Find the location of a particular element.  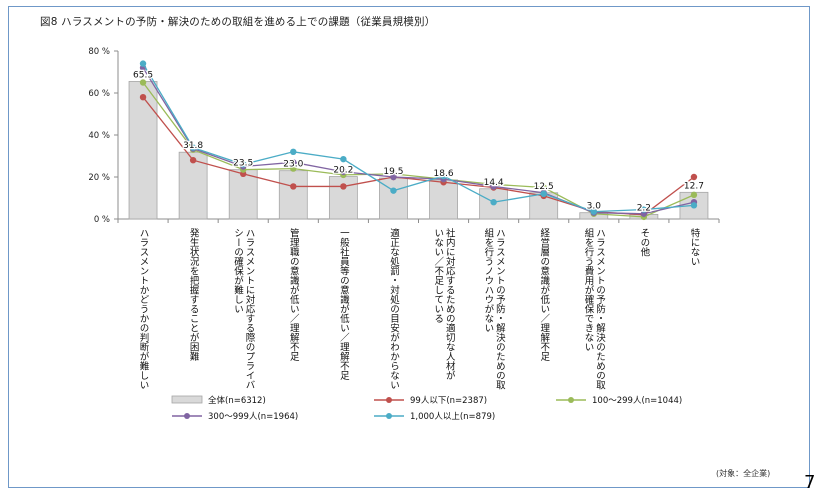

data-label: 65.5 is located at coordinates (143, 75).